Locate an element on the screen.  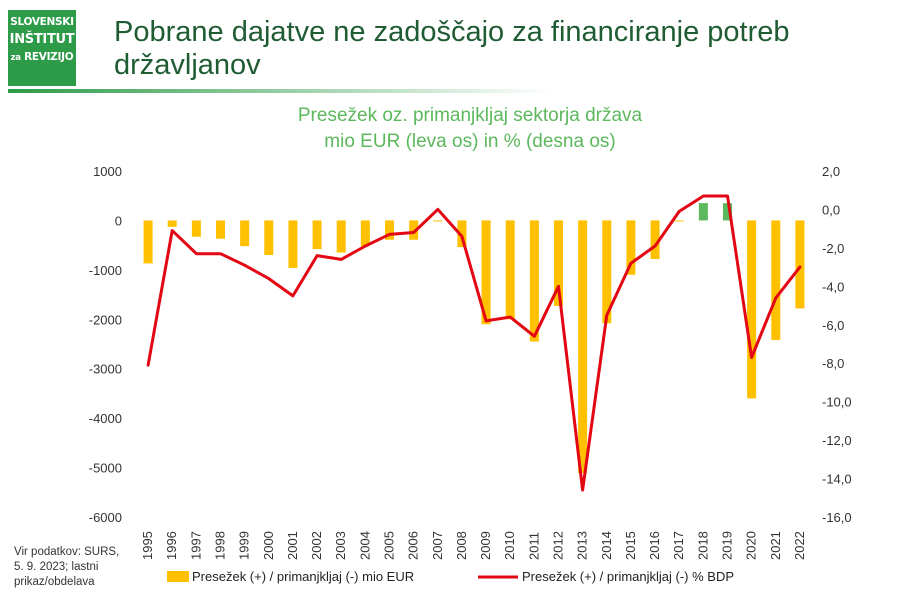
x-axis-tick-label: 2013 is located at coordinates (582, 545).